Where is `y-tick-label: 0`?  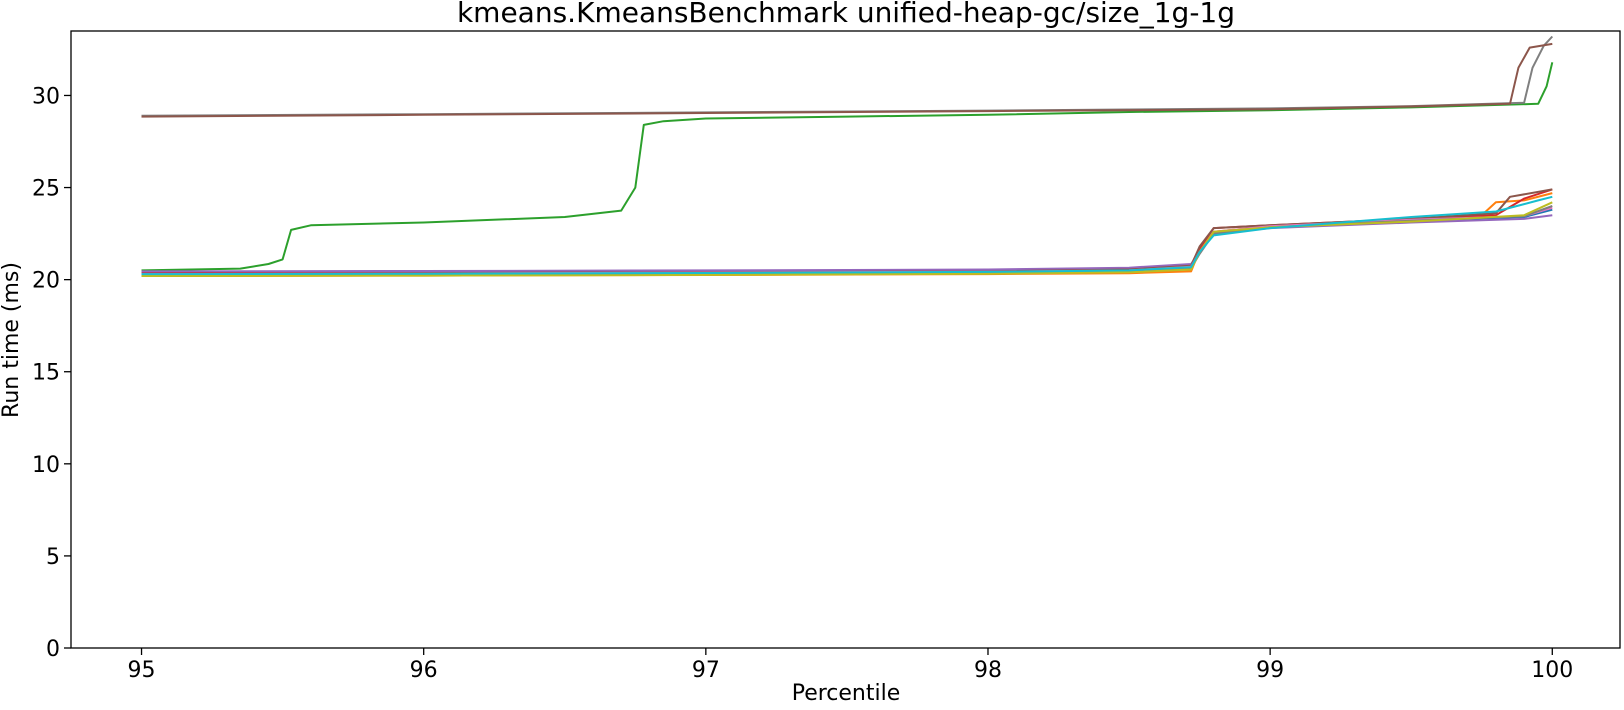 y-tick-label: 0 is located at coordinates (53, 649).